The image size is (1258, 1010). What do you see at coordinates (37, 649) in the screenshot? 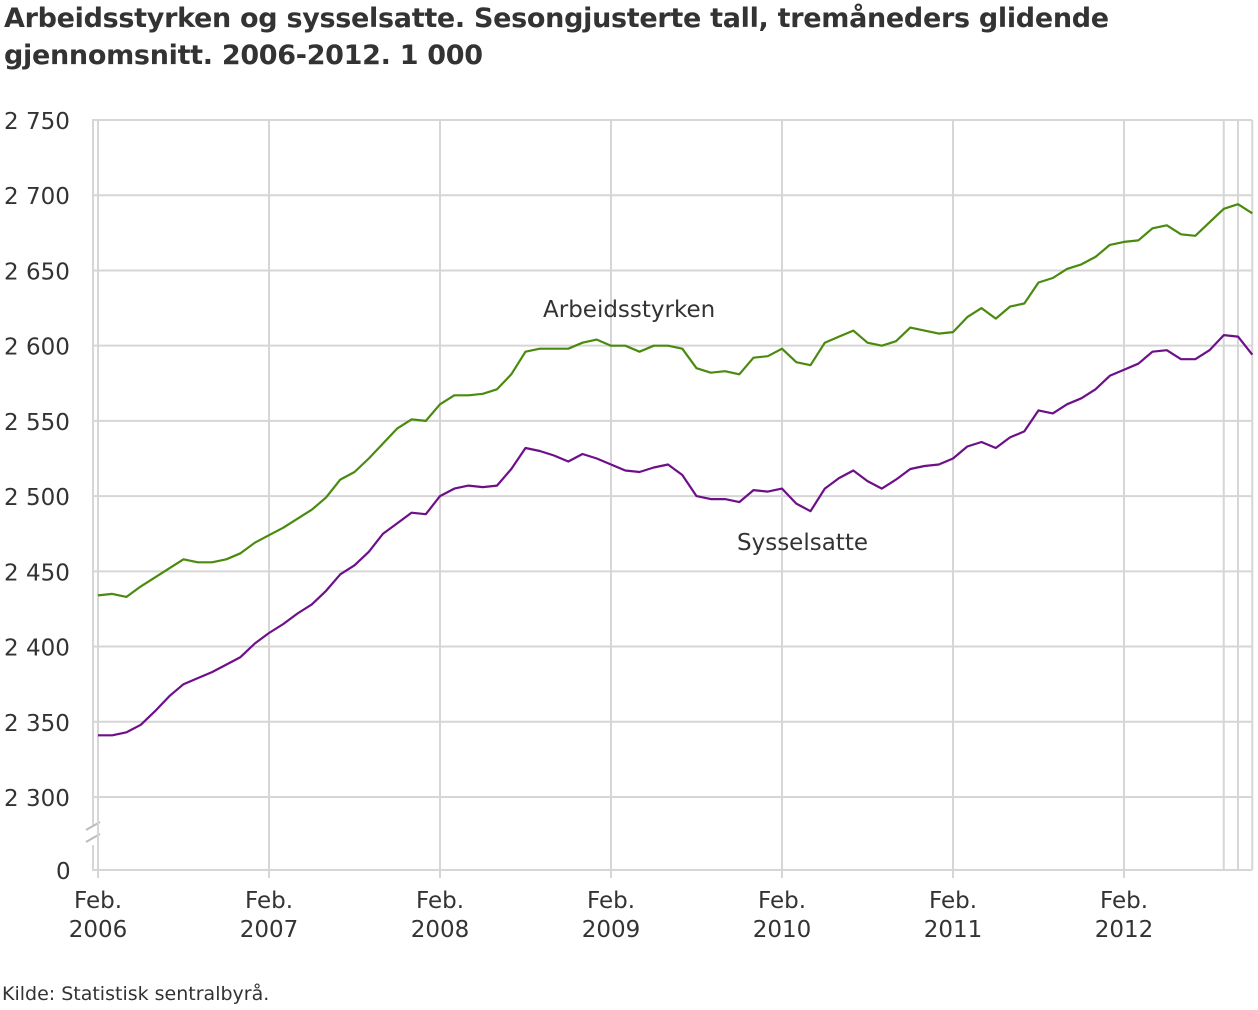
I see `y-tick-label: 2 400` at bounding box center [37, 649].